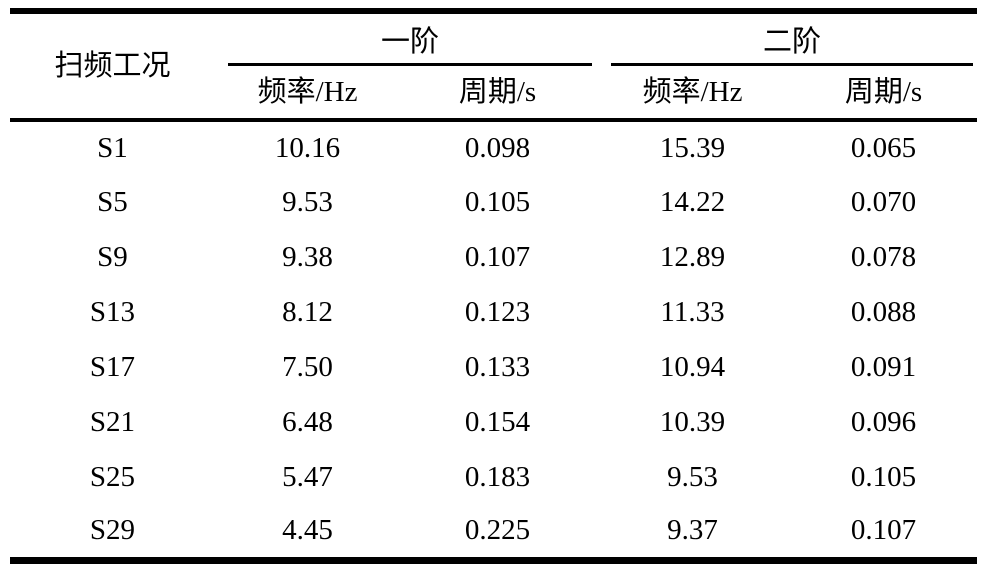  What do you see at coordinates (497, 530) in the screenshot?
I see `value-cell: 0.225` at bounding box center [497, 530].